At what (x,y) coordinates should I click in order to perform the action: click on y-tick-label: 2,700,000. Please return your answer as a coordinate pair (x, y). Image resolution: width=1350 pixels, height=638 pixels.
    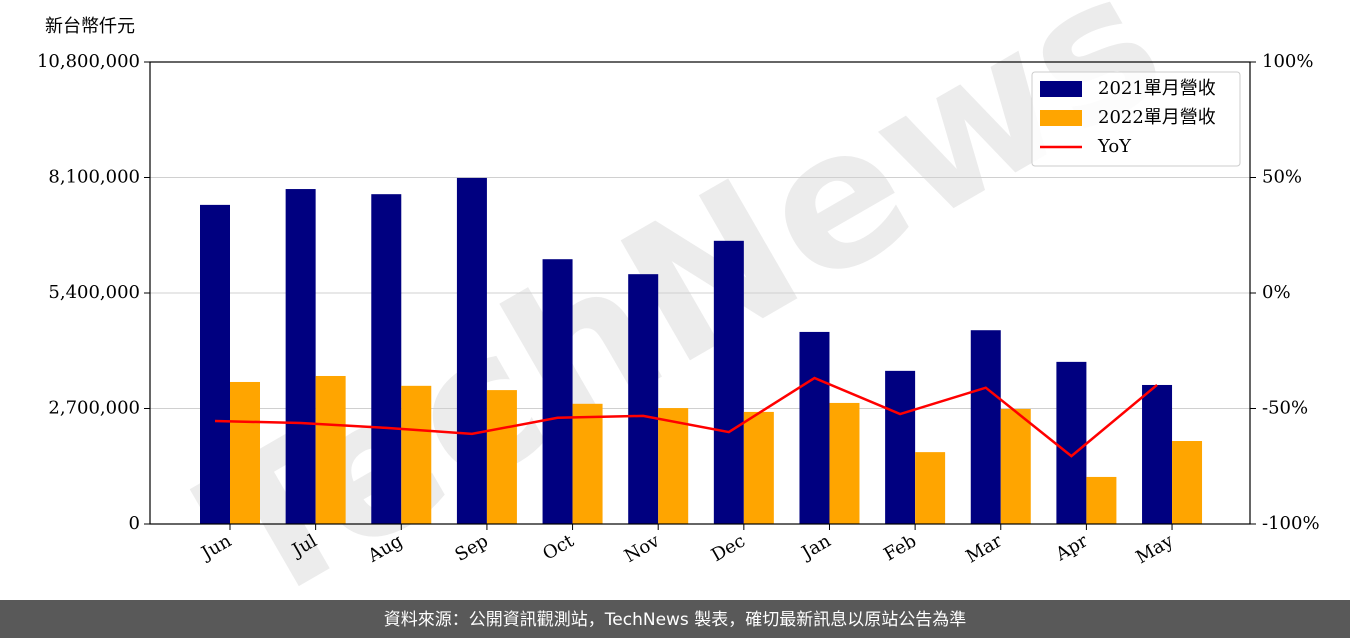
    Looking at the image, I should click on (94, 408).